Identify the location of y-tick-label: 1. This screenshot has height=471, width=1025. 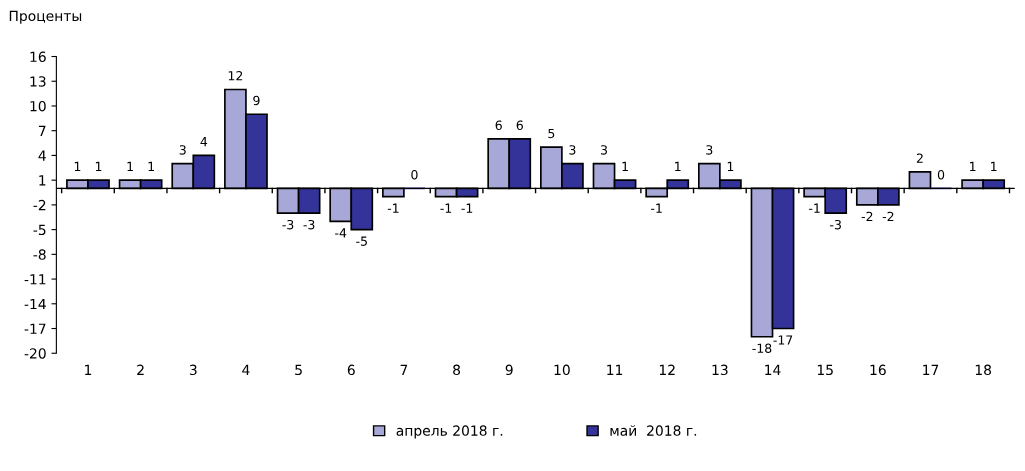
(42, 180).